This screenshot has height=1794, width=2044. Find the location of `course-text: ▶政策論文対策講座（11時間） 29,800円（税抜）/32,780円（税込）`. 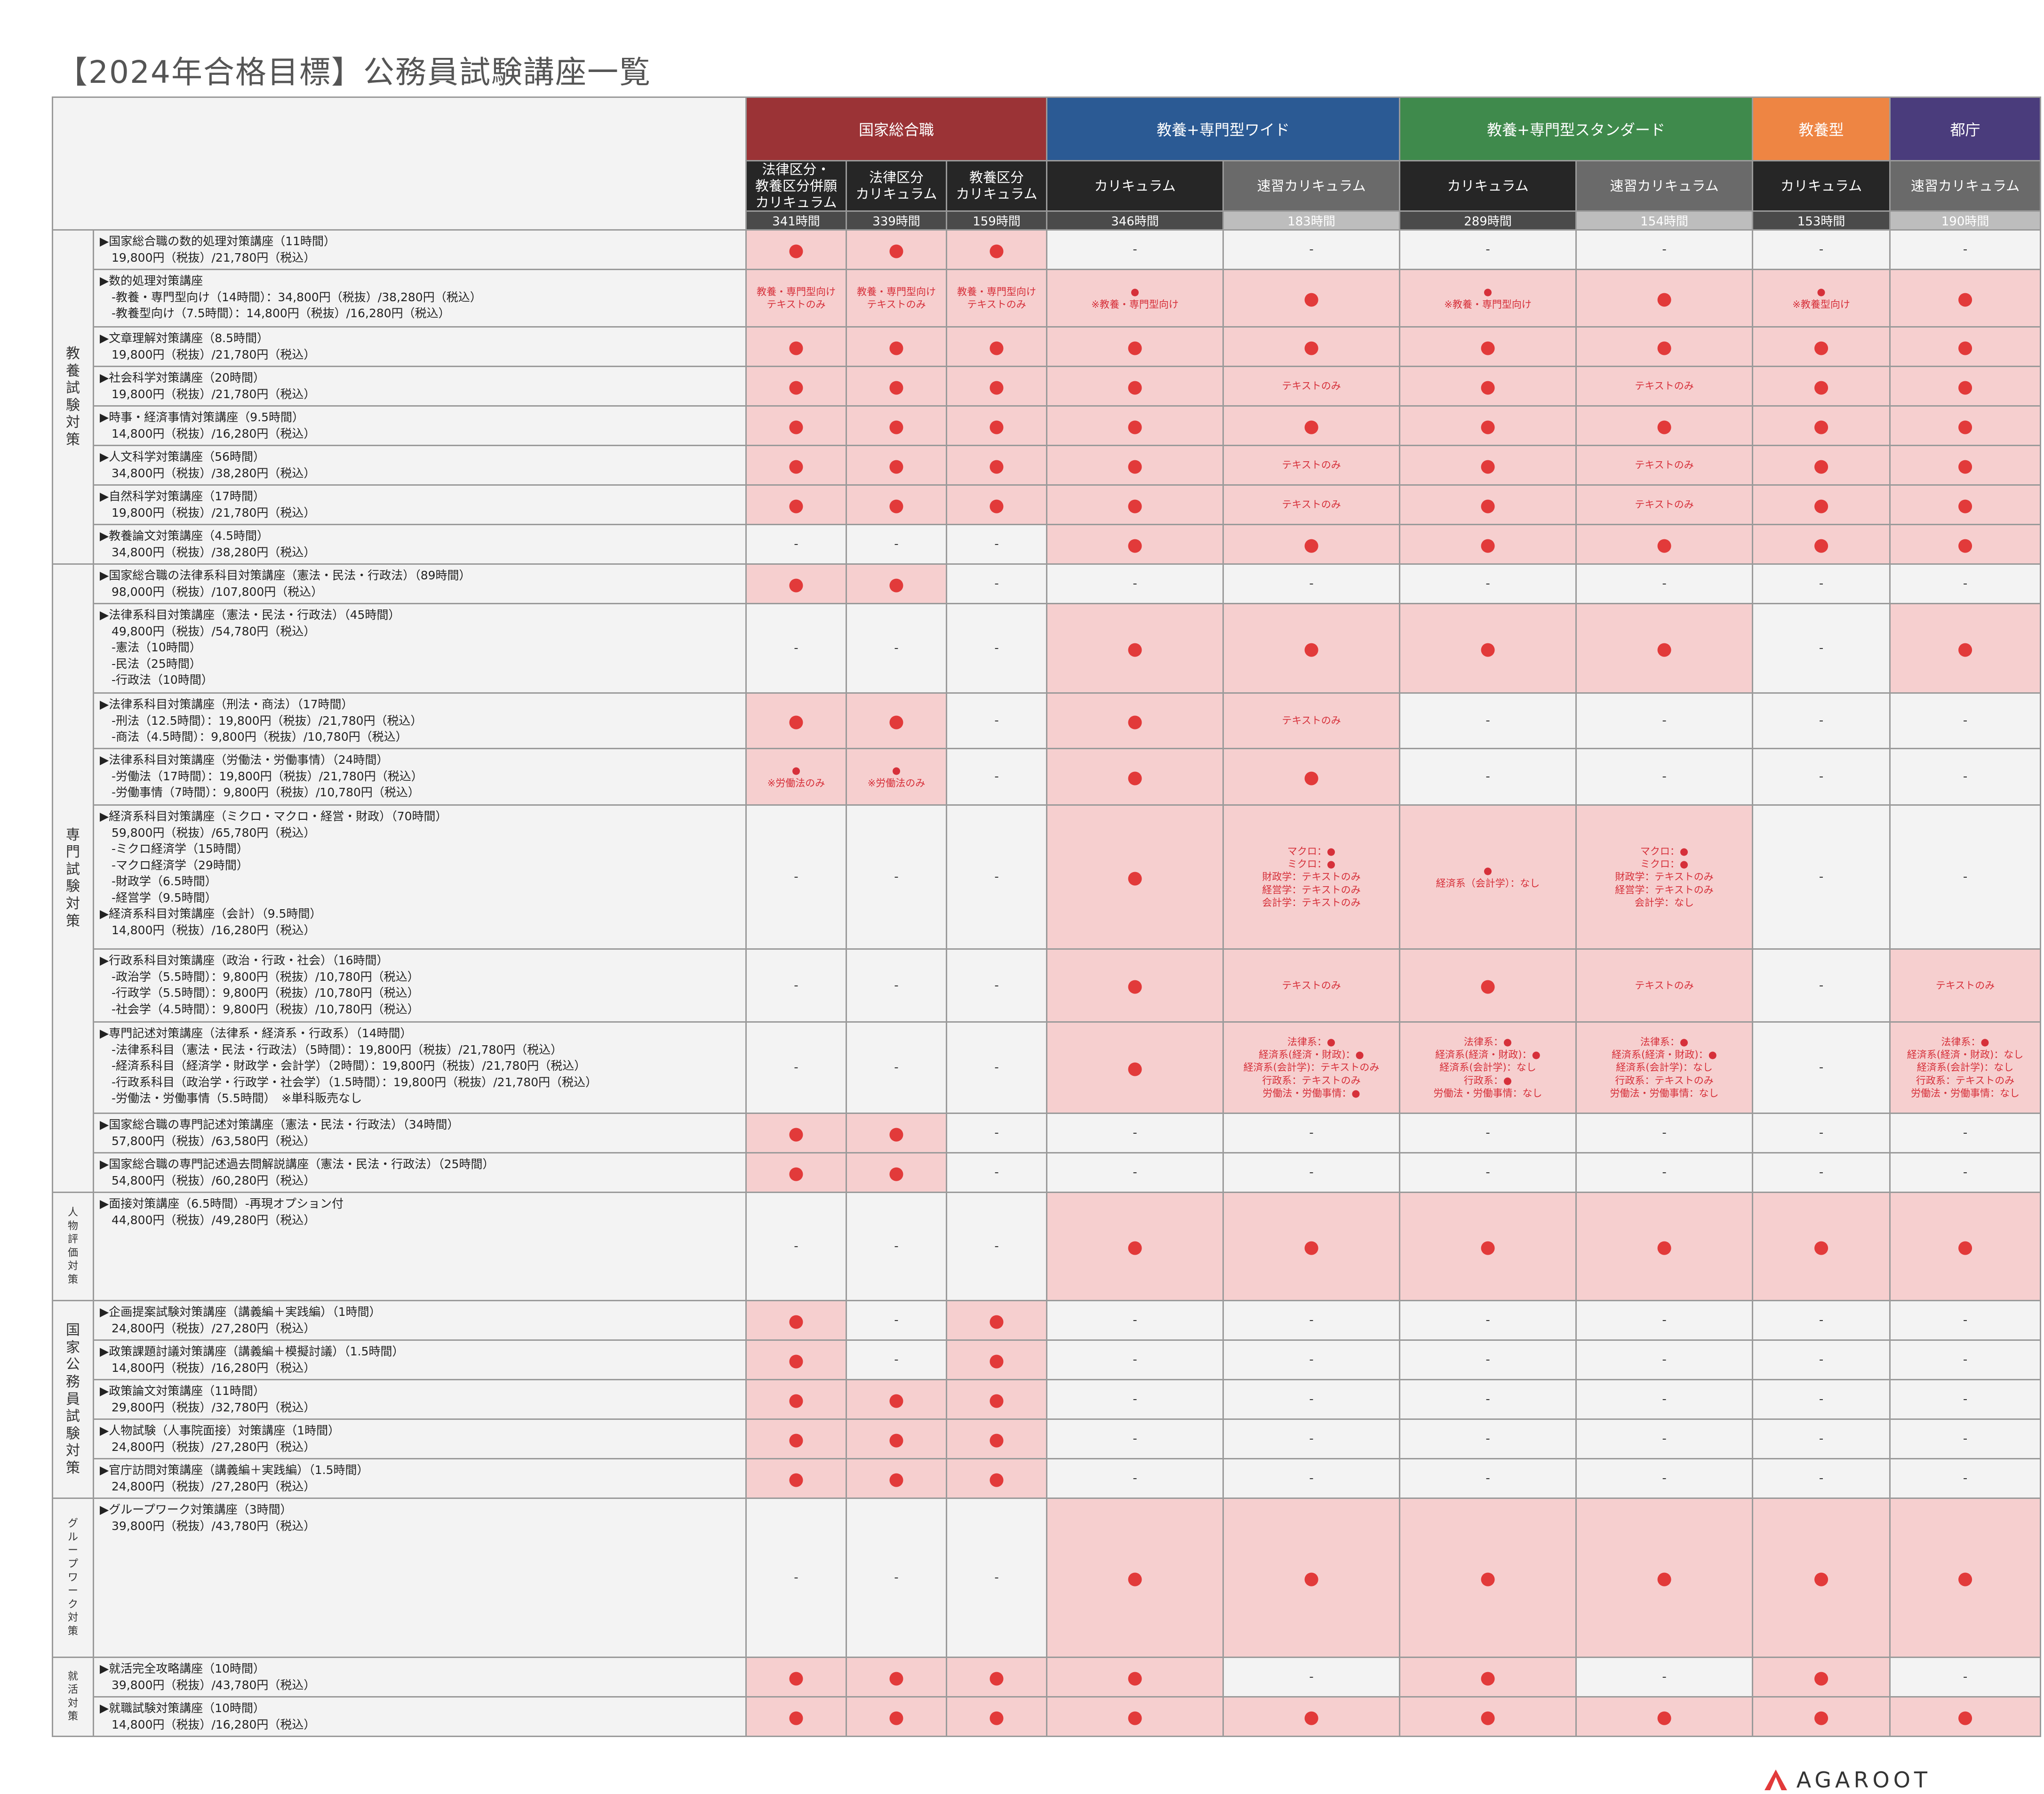

course-text: ▶政策論文対策講座（11時間） 29,800円（税抜）/32,780円（税込） is located at coordinates (208, 1399).